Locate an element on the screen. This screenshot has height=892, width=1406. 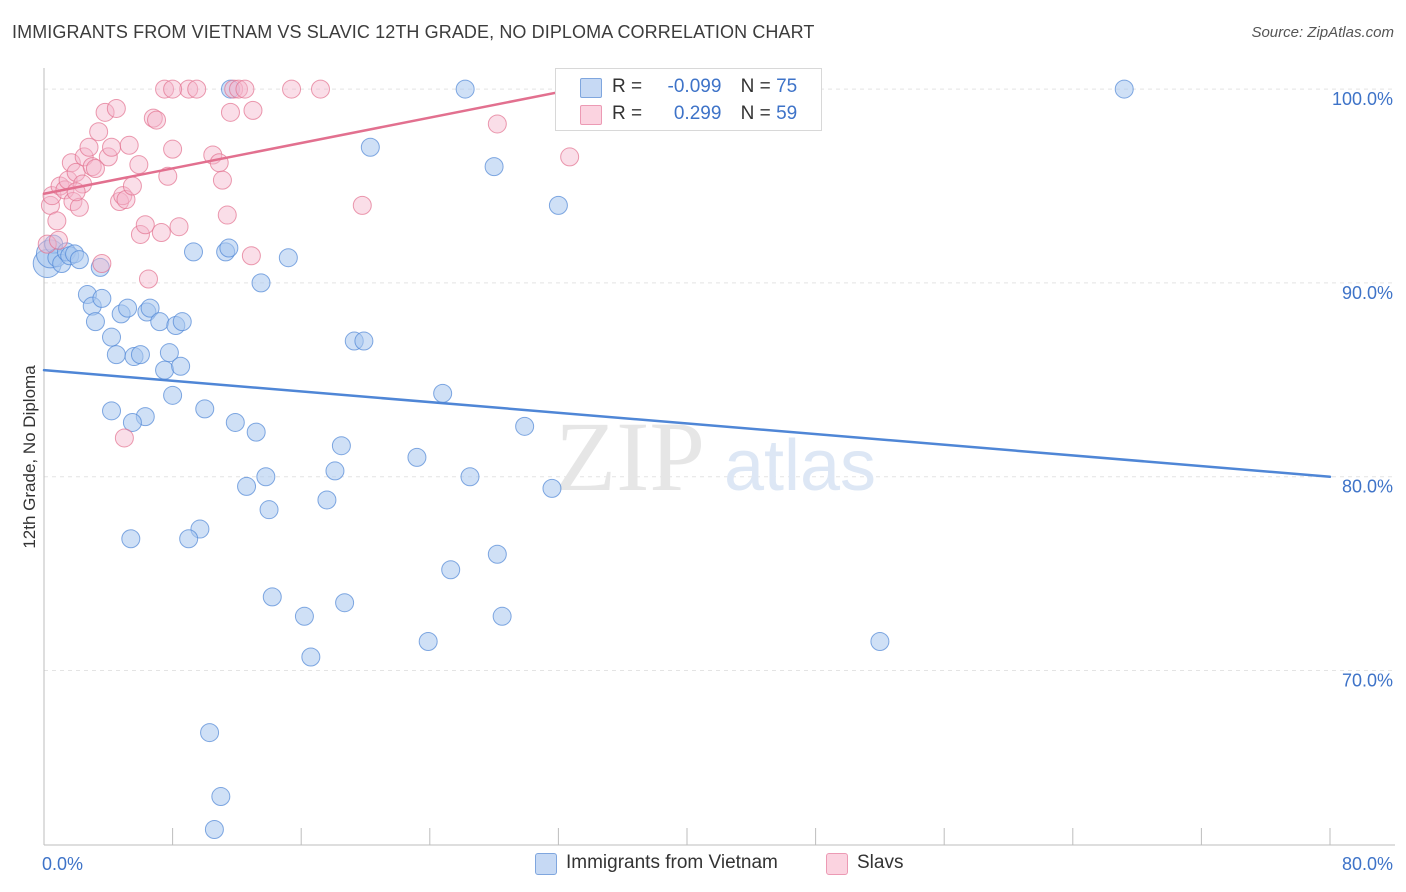
y-tick-label: 80.0% is located at coordinates (1367, 487).